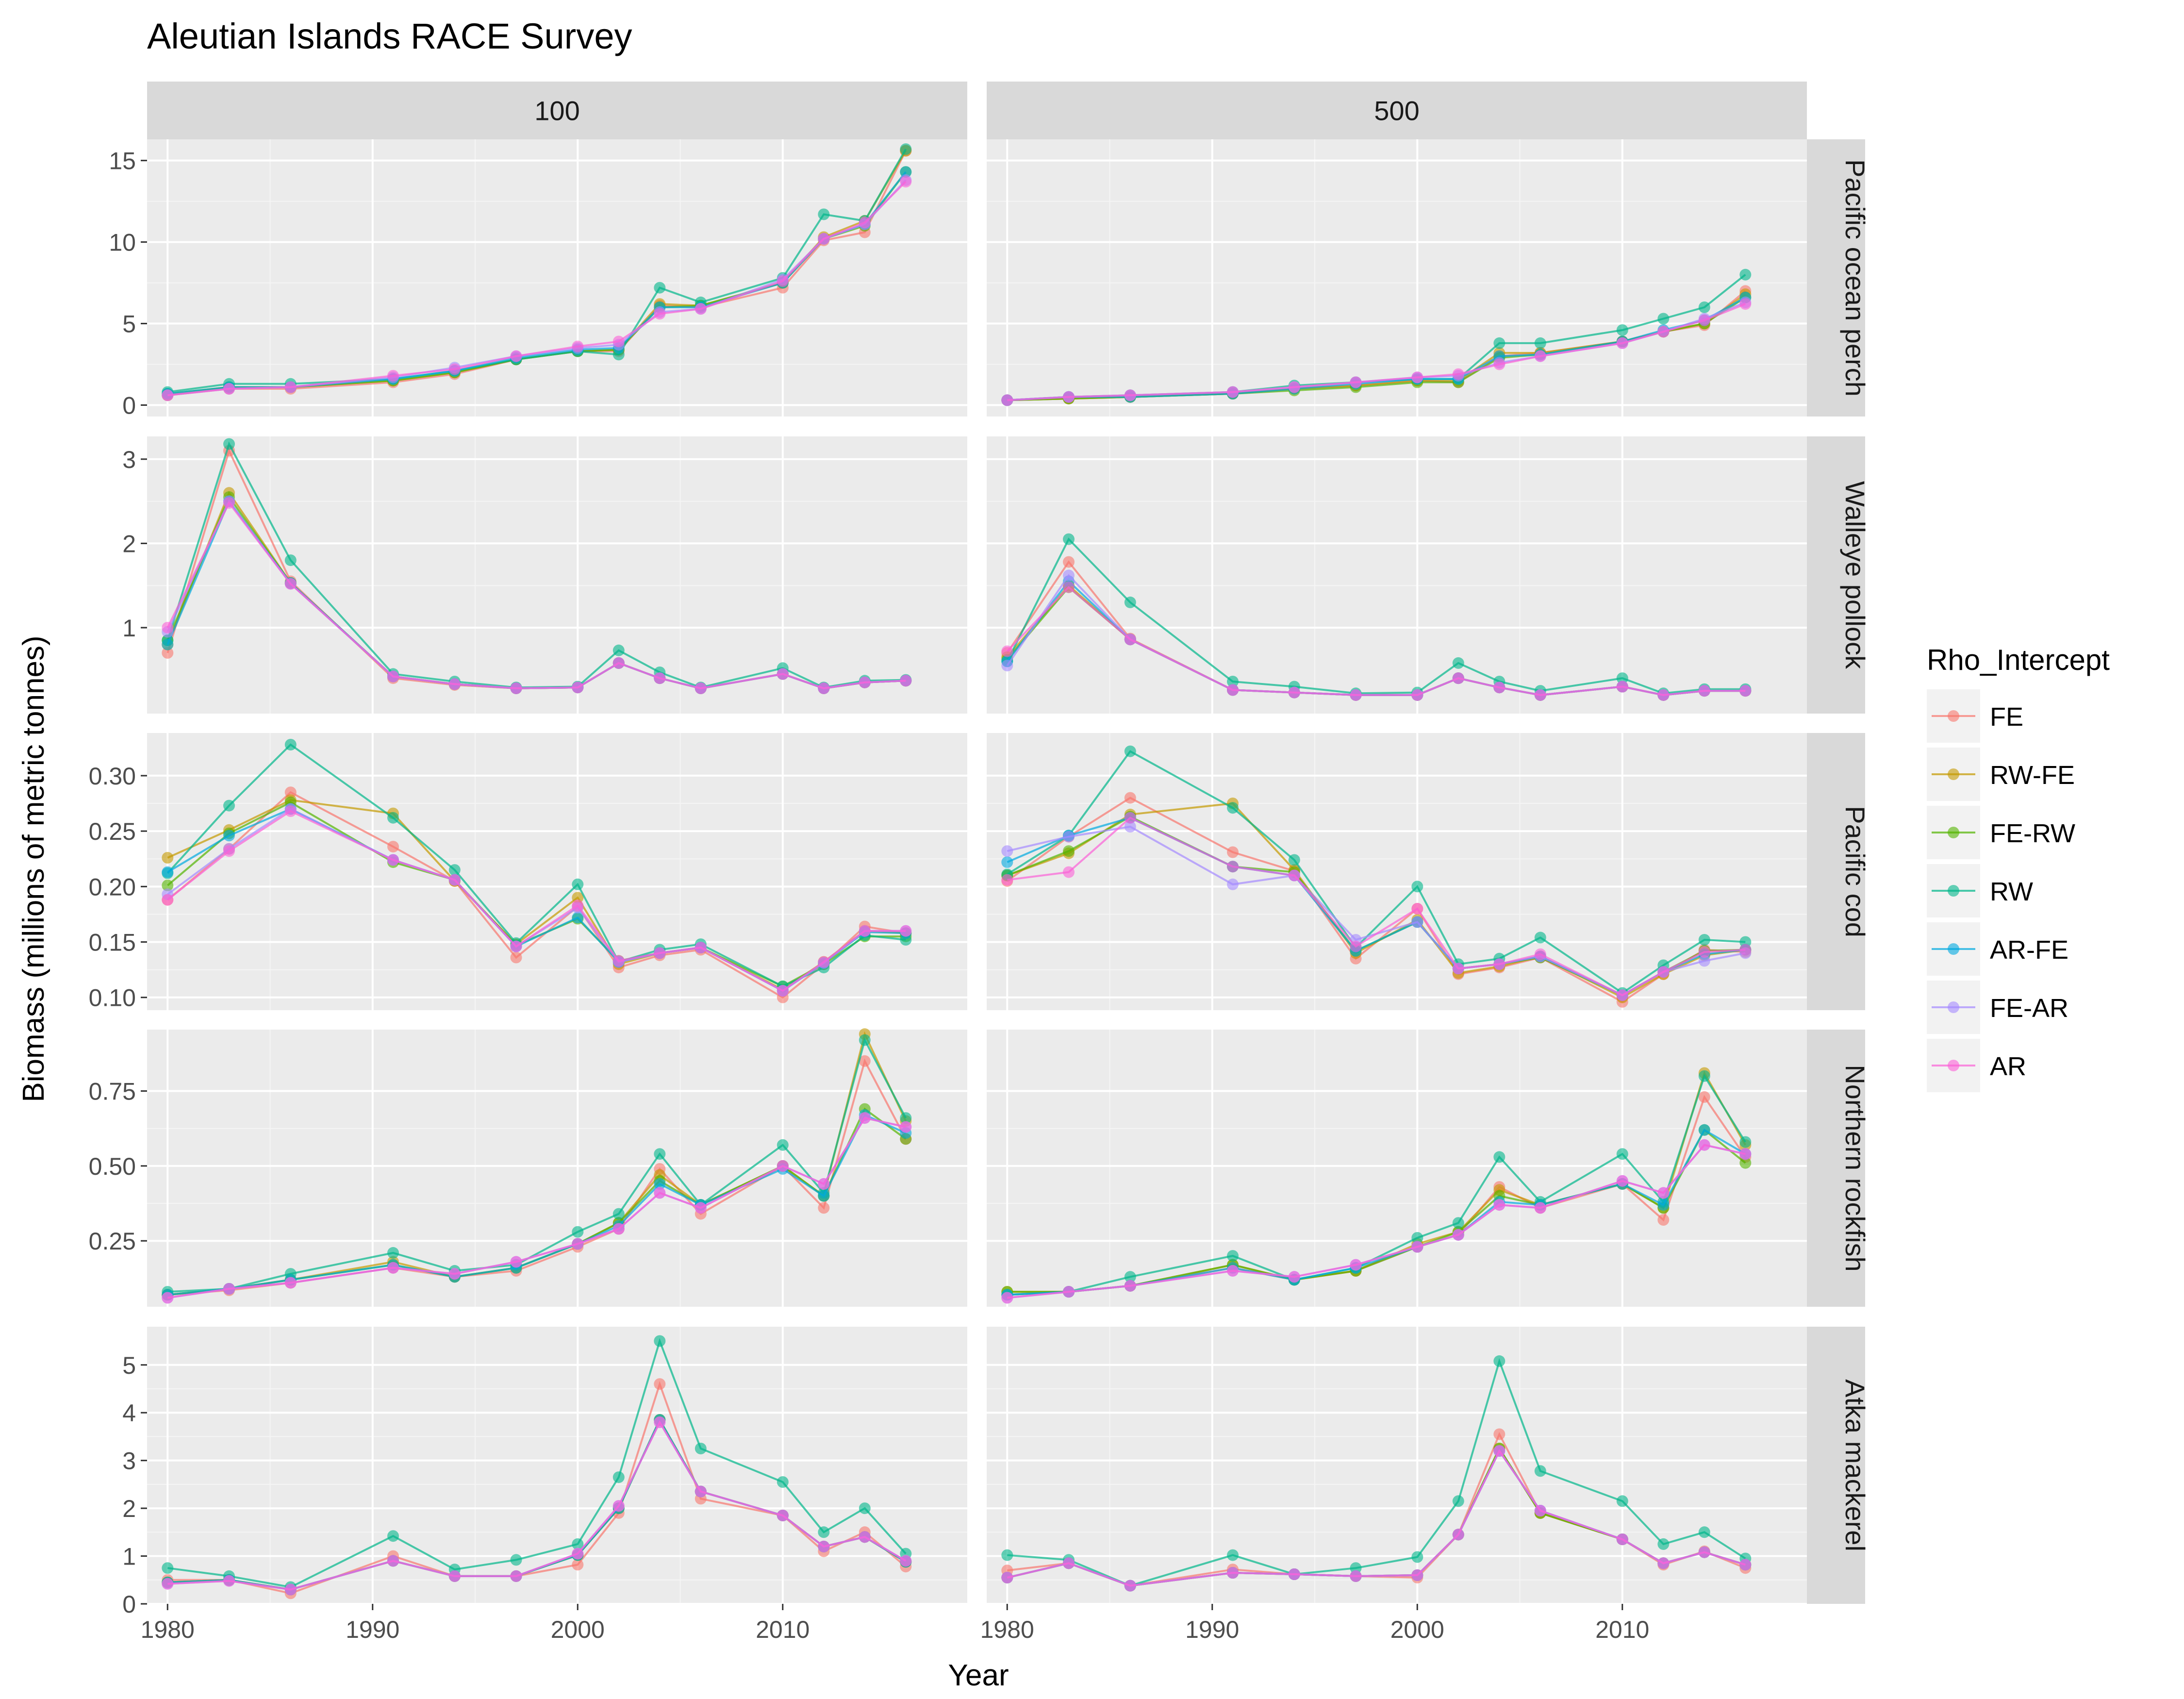  Describe the element at coordinates (556, 111) in the screenshot. I see `column-strip-label: 100` at that location.